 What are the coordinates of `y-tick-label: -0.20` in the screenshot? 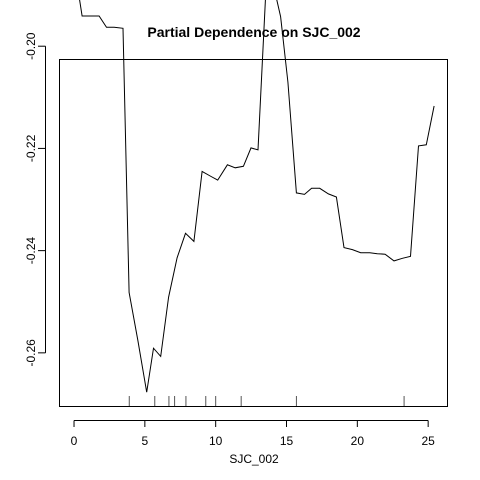 It's located at (31, 46).